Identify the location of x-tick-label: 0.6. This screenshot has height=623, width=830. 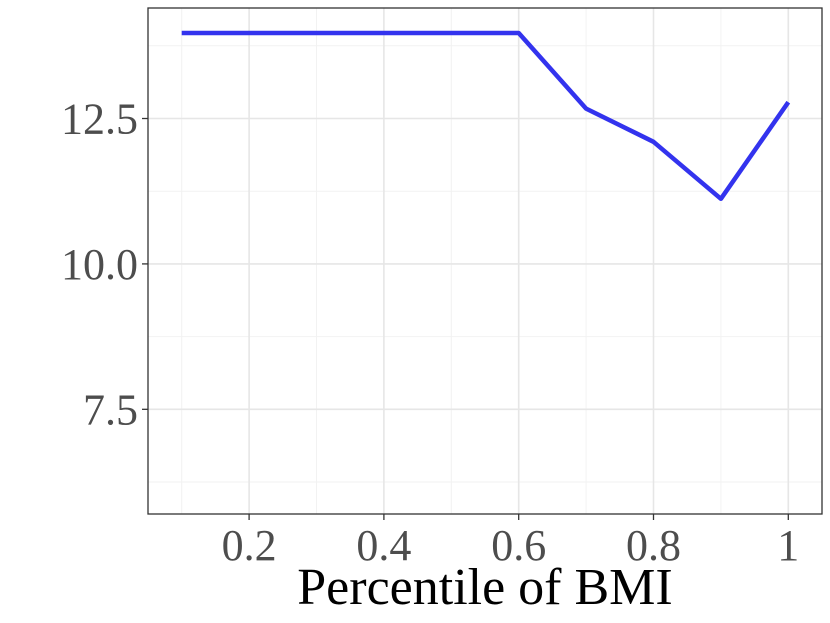
(518, 545).